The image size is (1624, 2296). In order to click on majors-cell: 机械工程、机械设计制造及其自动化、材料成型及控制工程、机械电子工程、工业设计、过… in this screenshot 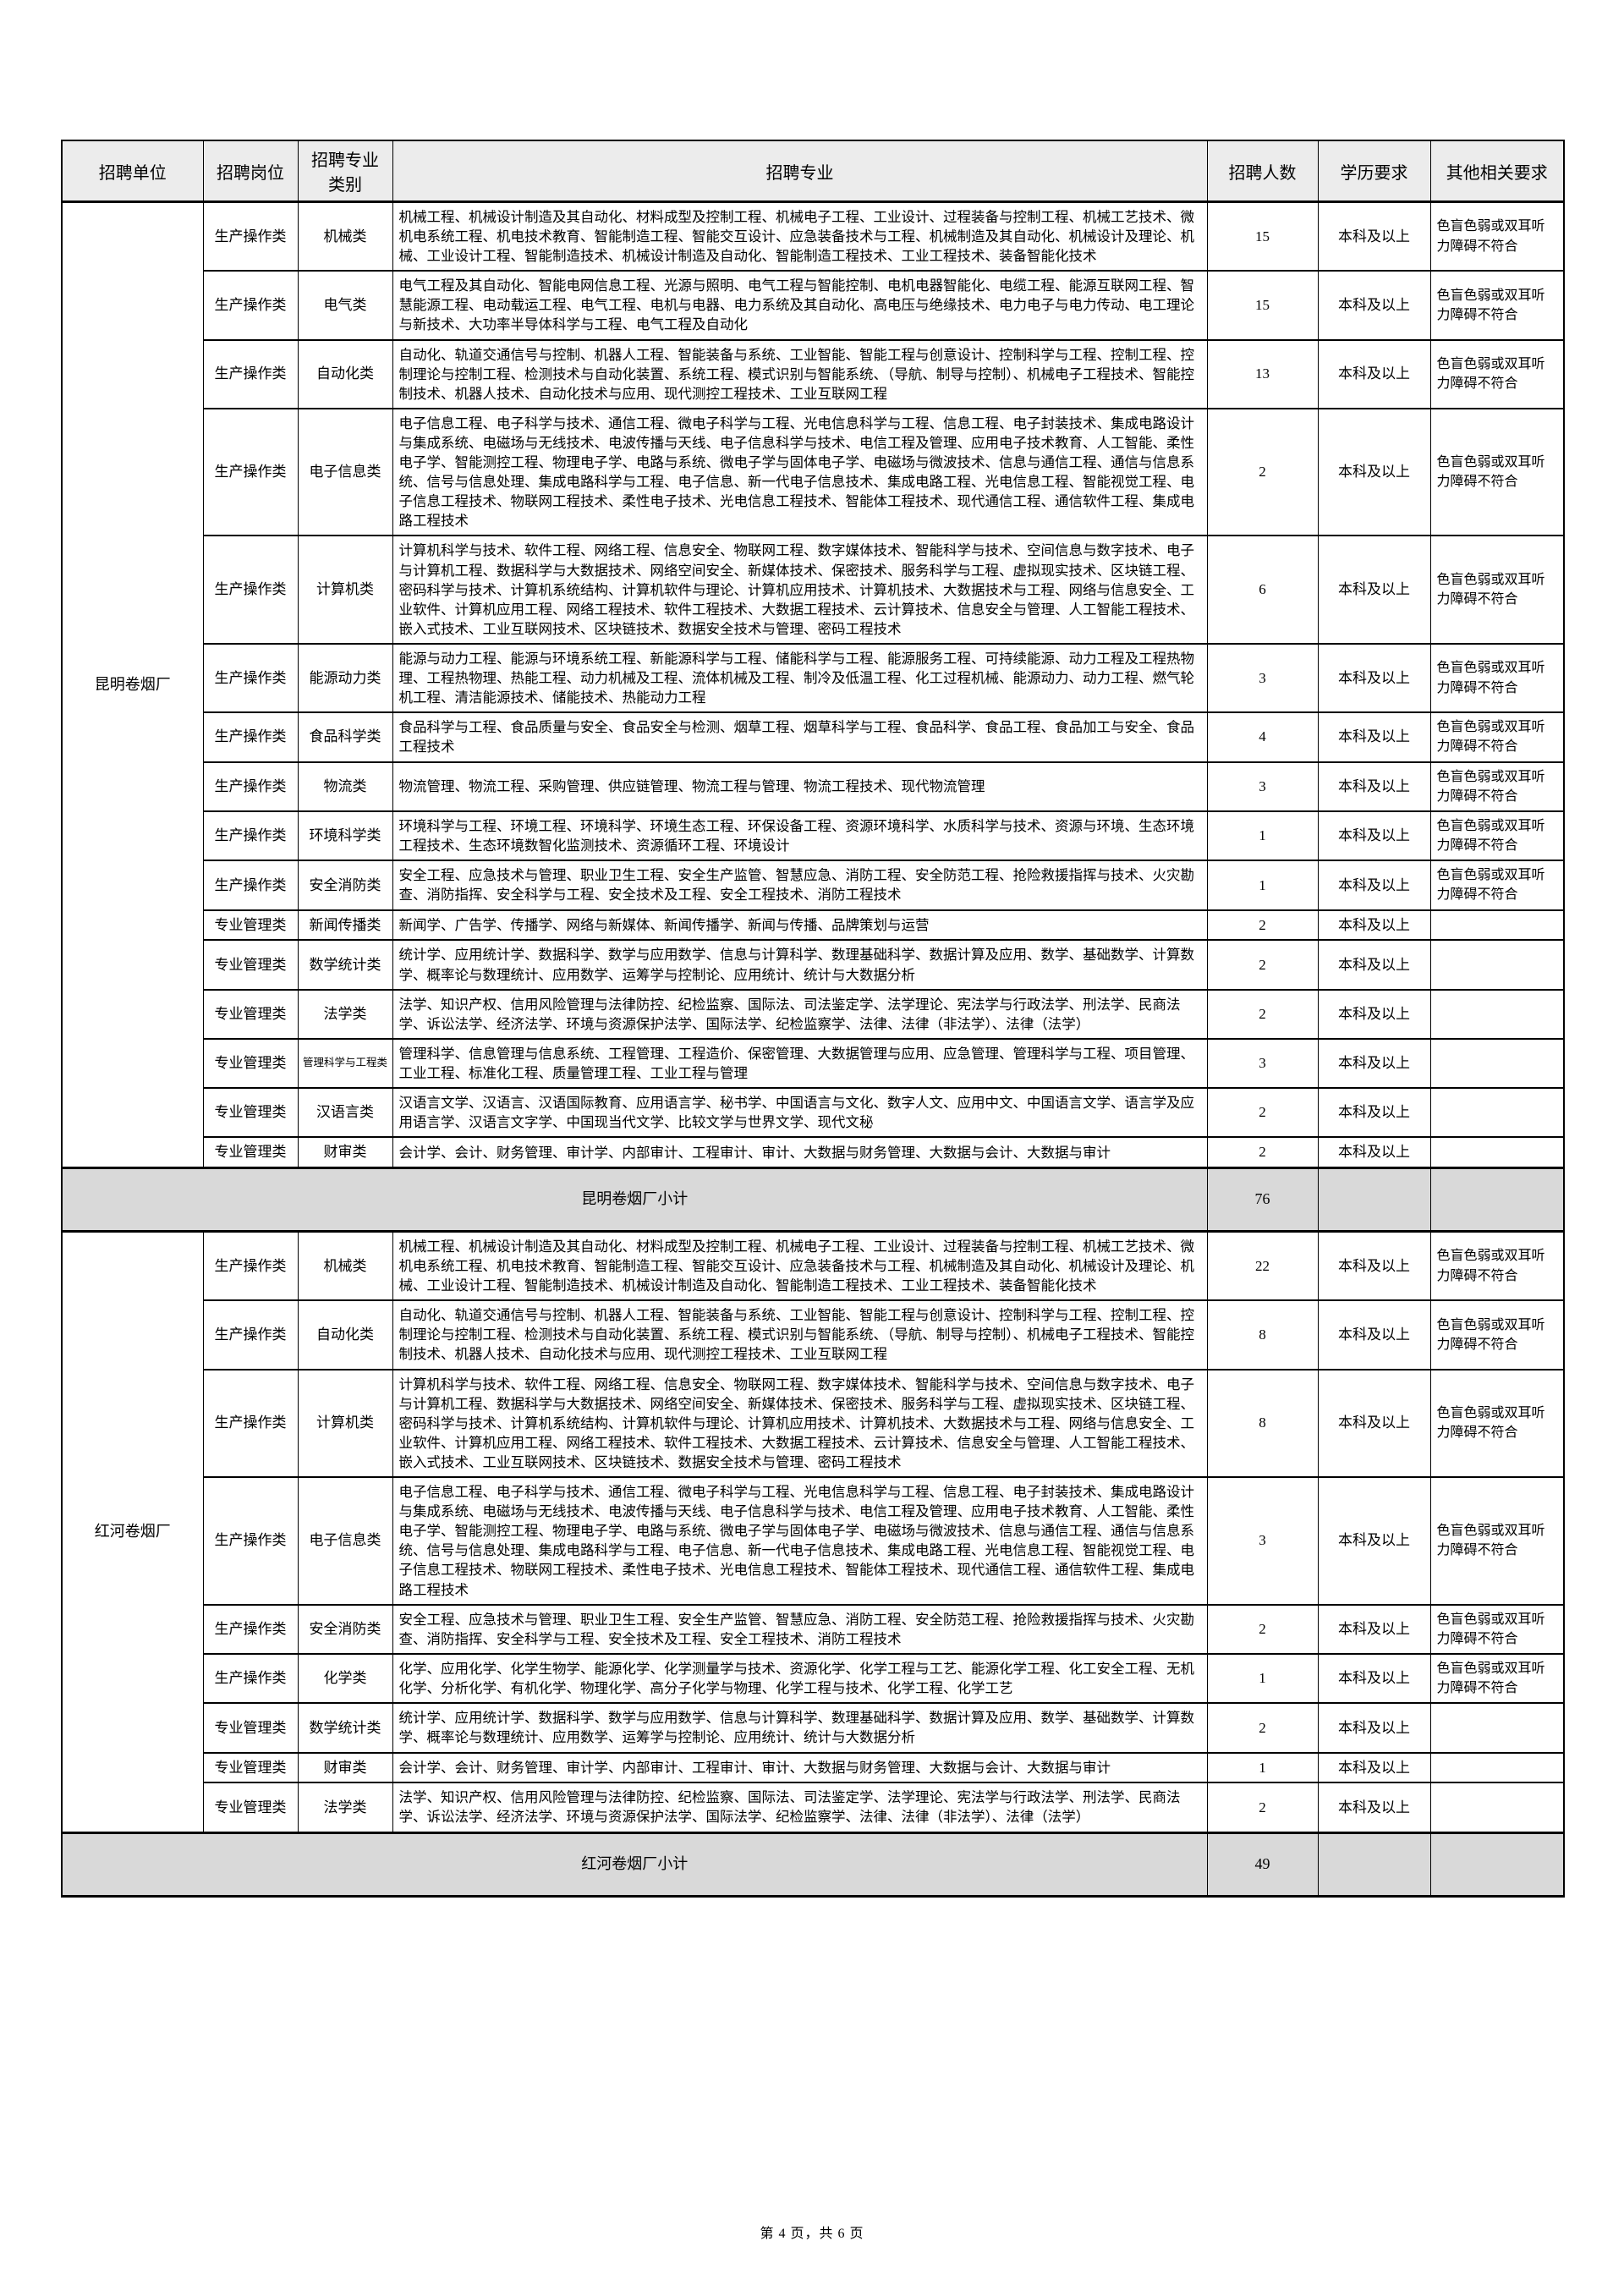, I will do `click(800, 236)`.